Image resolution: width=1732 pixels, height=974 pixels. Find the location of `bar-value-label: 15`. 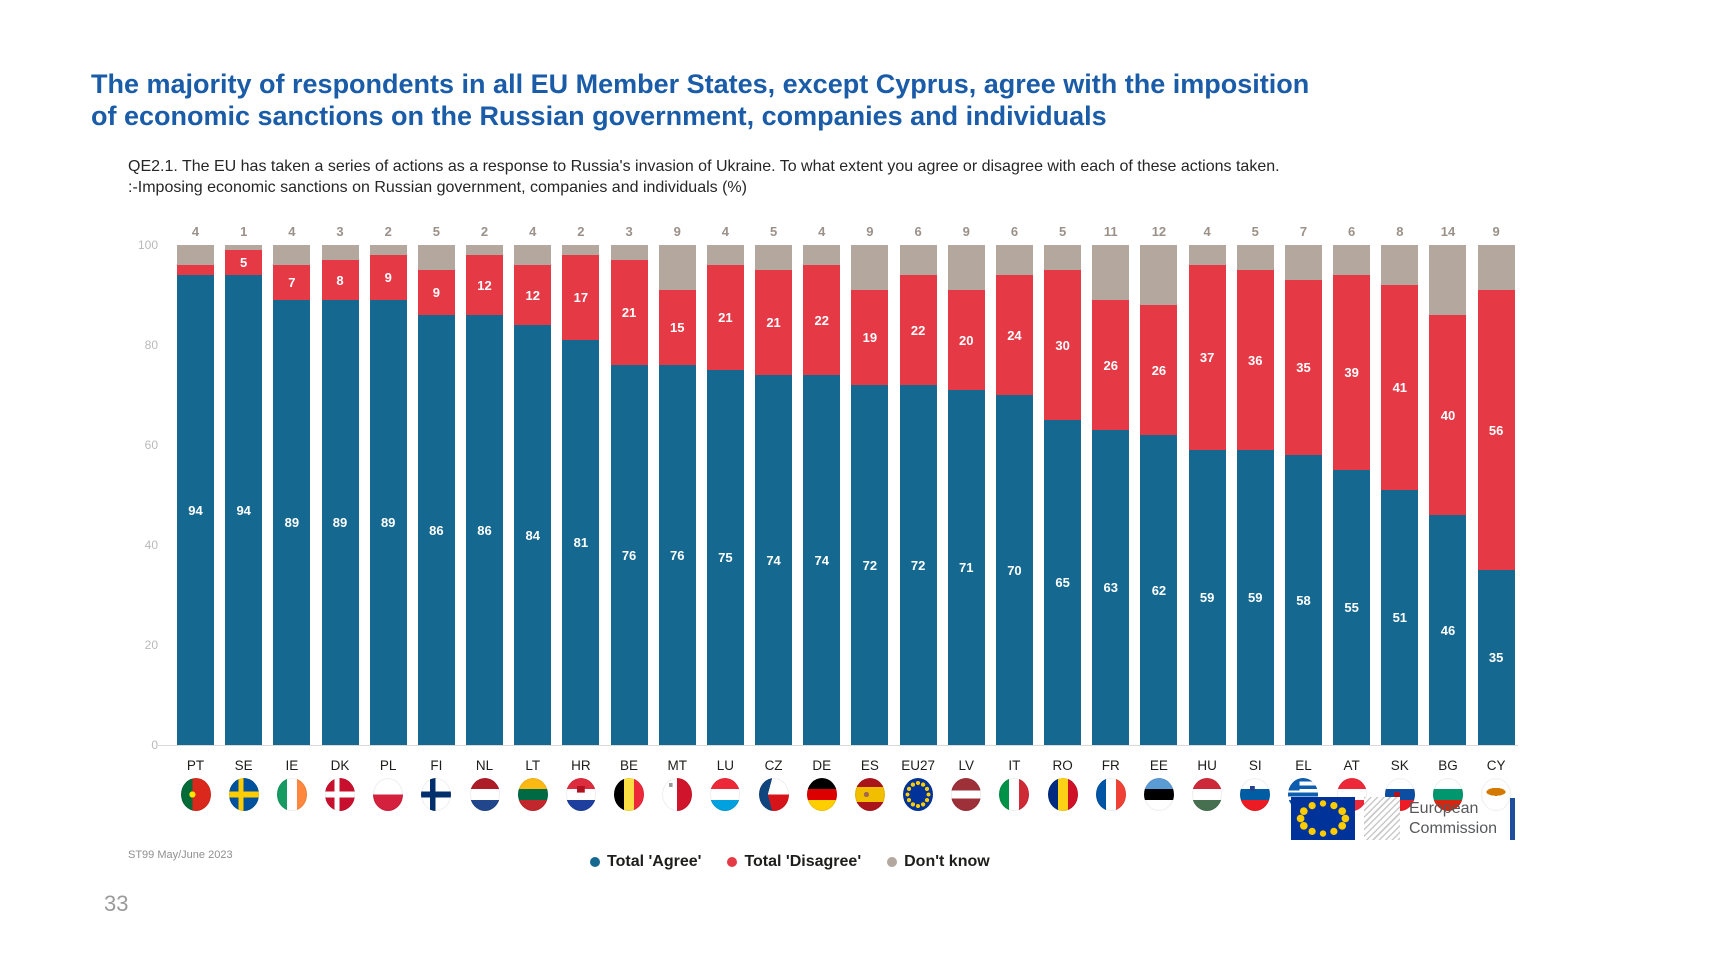

bar-value-label: 15 is located at coordinates (677, 327).